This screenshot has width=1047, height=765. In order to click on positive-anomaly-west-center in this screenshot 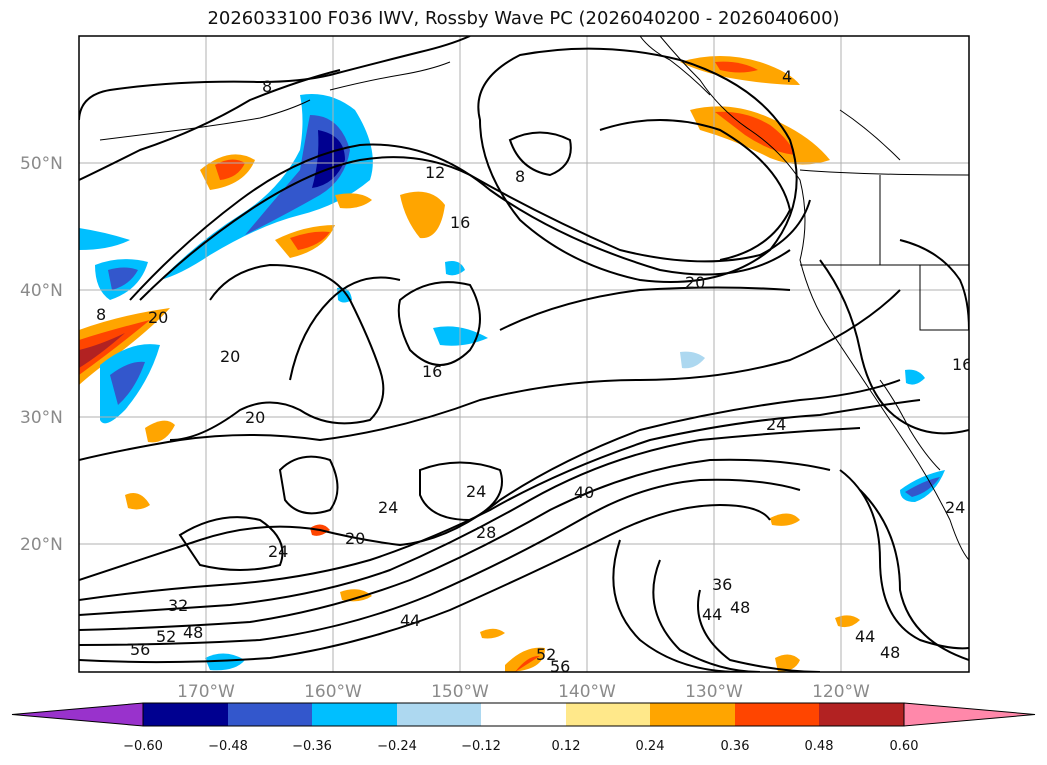, I will do `click(102, 350)`.